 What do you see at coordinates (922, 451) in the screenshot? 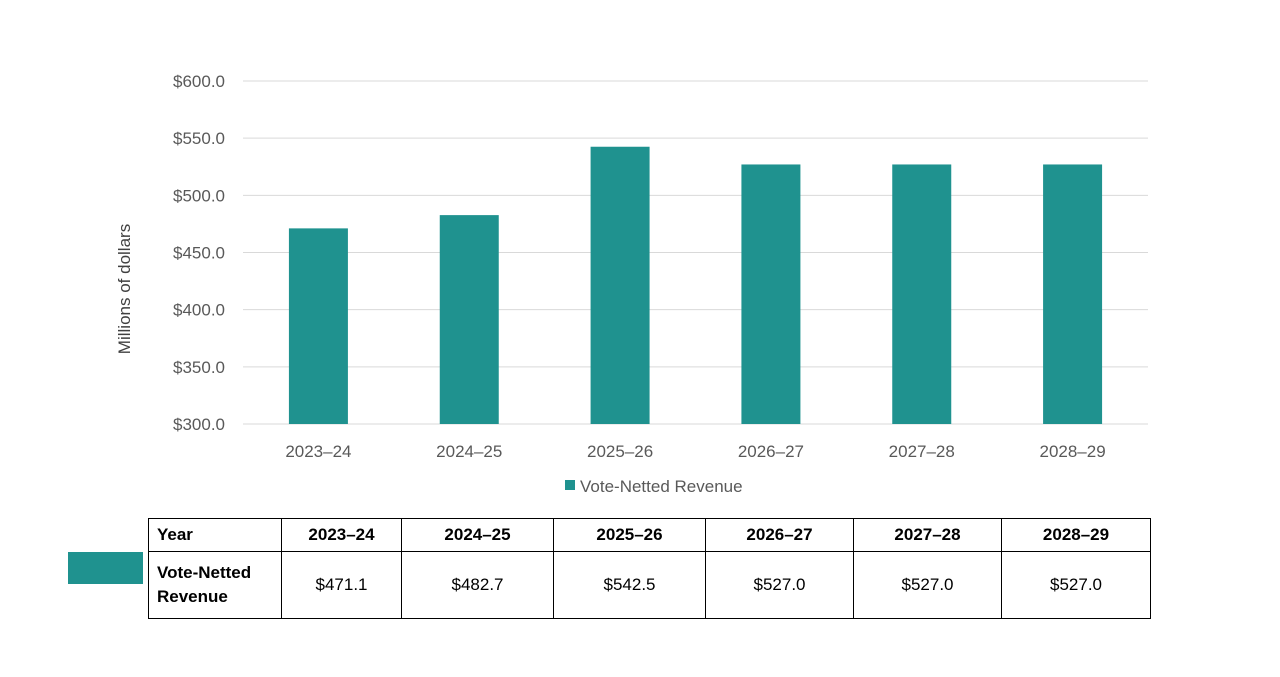
I see `x-tick-label: 2027–28` at bounding box center [922, 451].